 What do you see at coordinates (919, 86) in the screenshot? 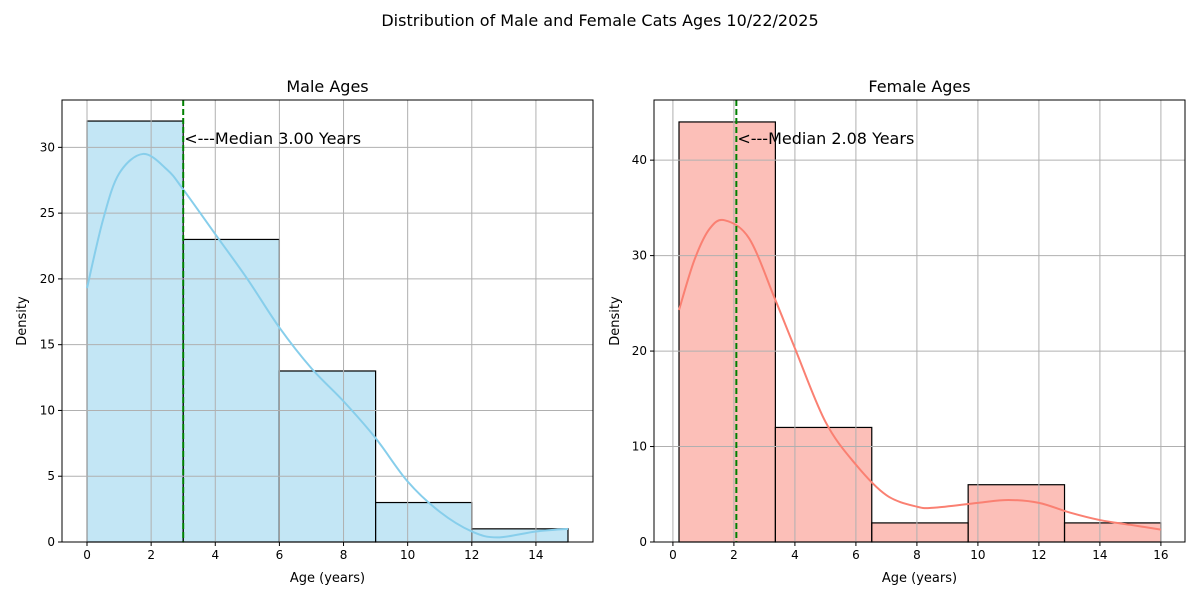
I see `subplot-title: Female Ages` at bounding box center [919, 86].